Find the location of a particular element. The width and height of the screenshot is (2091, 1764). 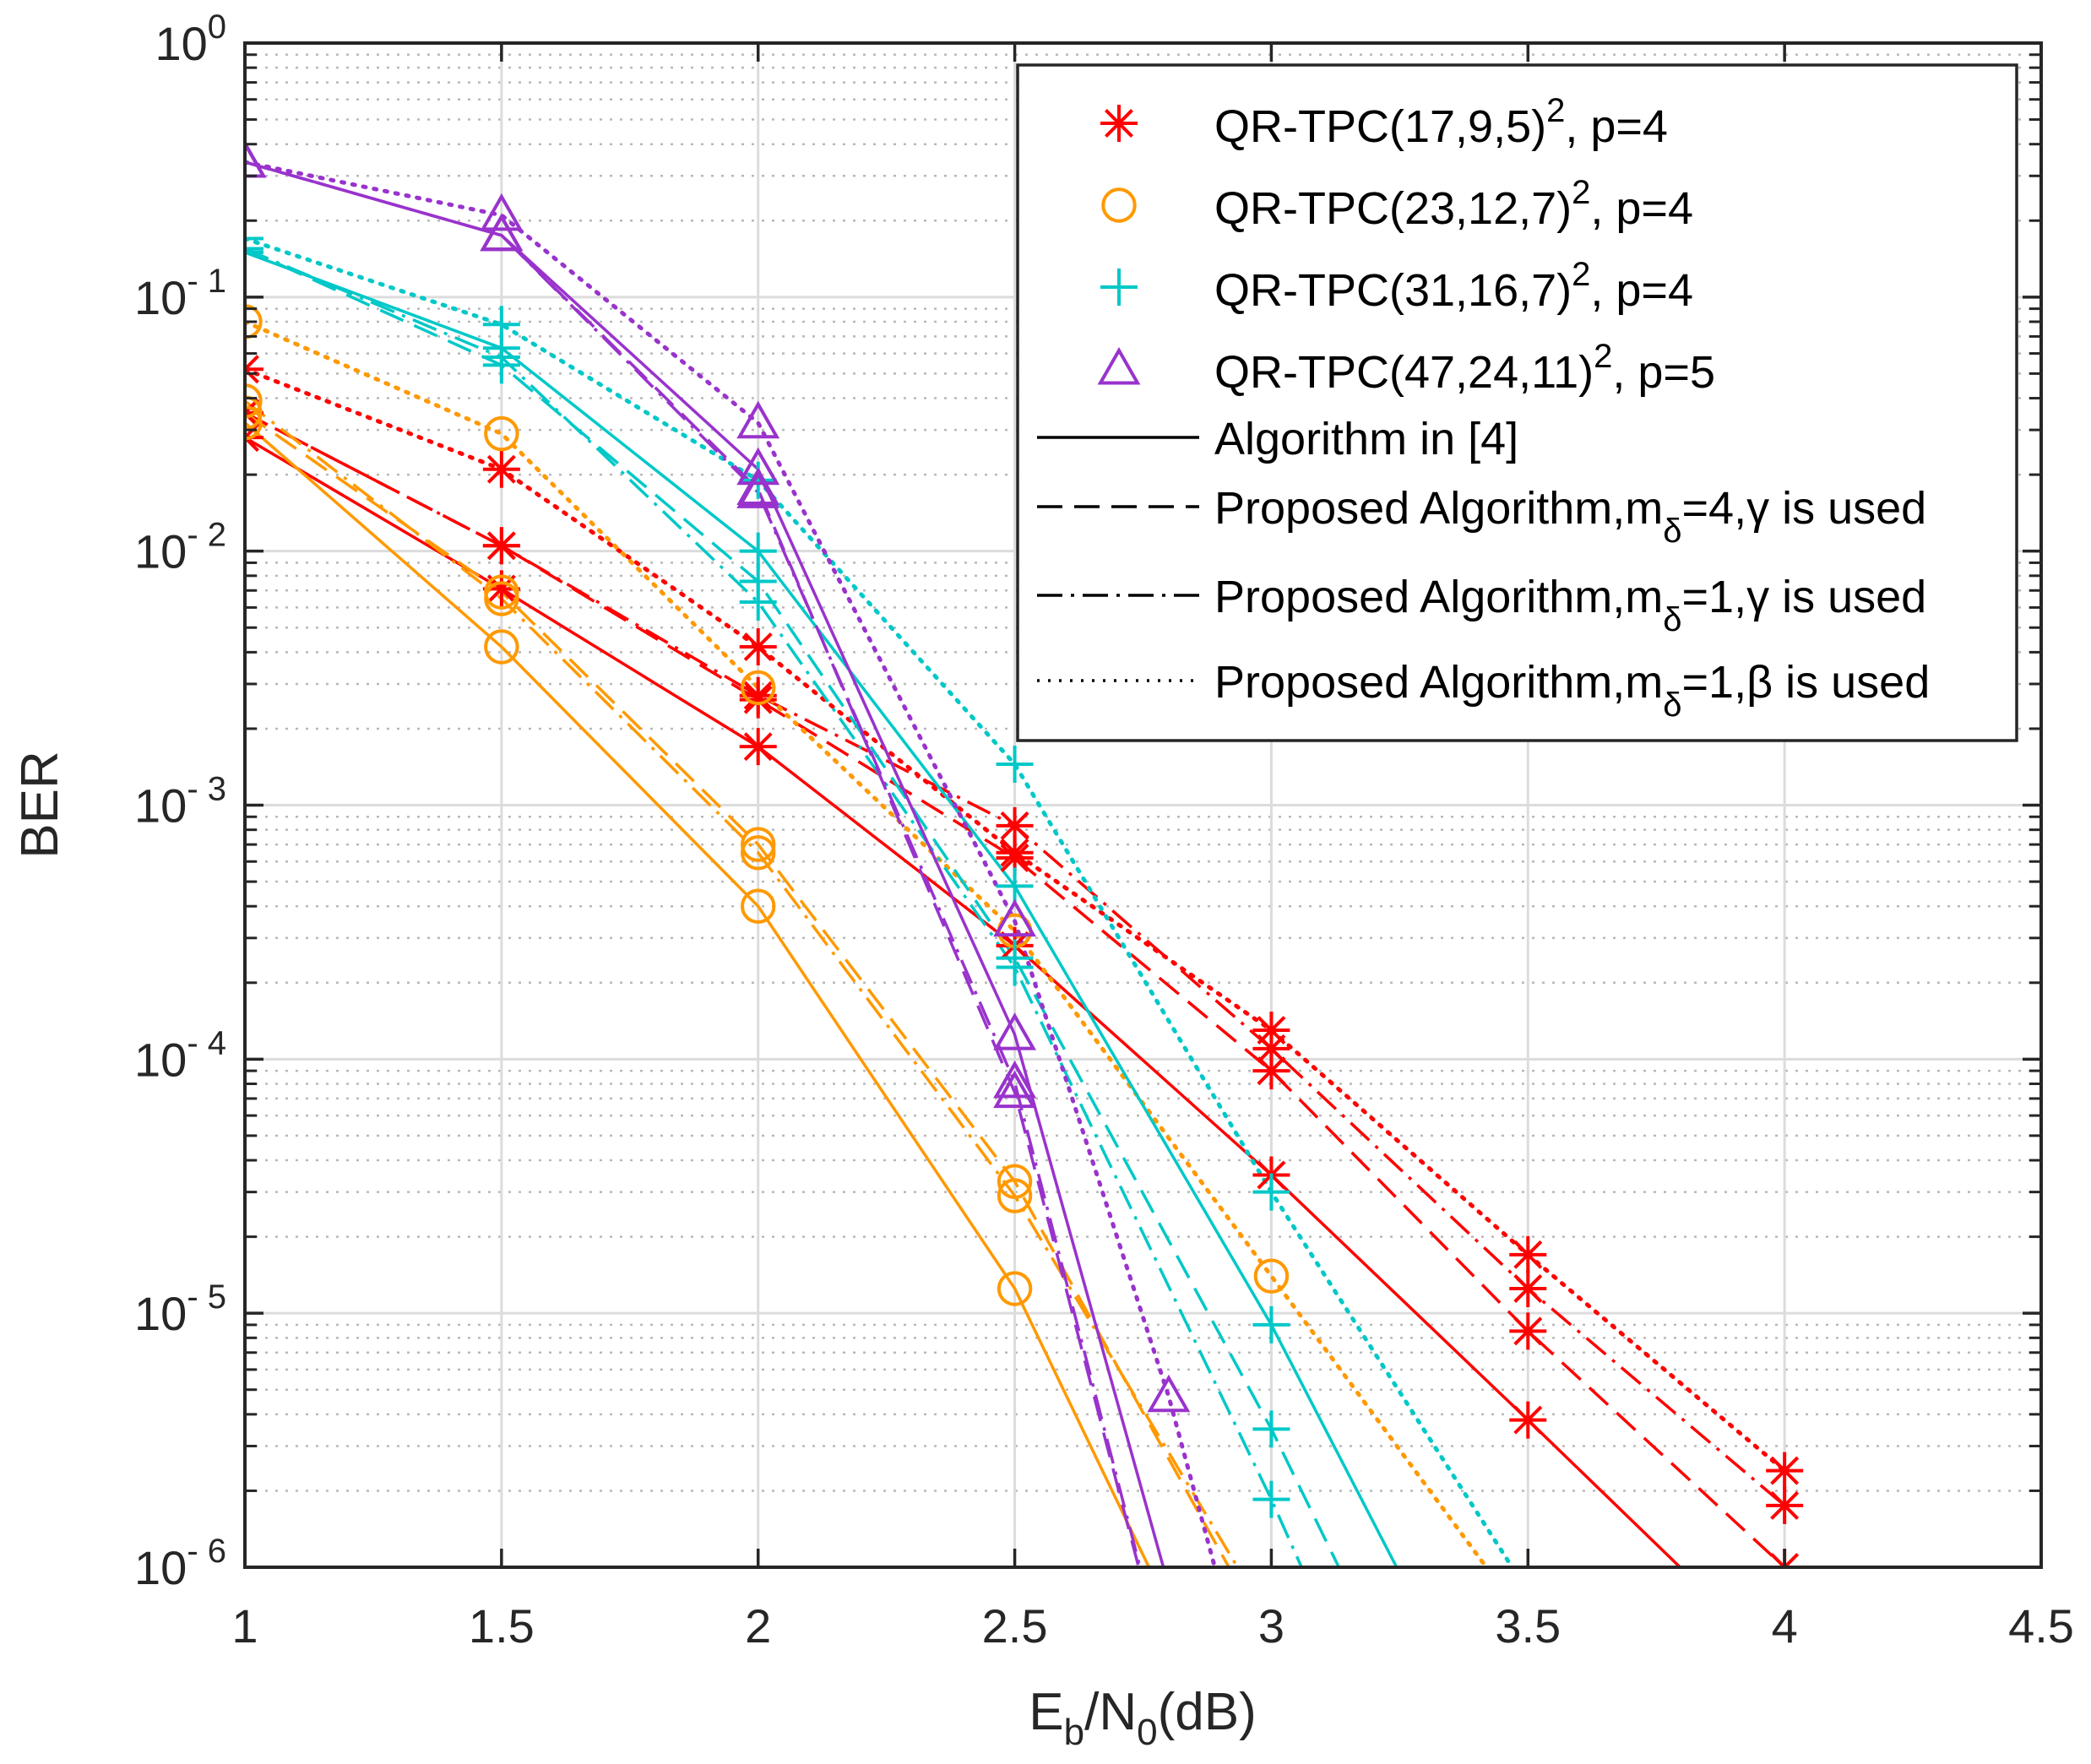

legend-entry-label: Algorithm in [4] is located at coordinates (1366, 439).